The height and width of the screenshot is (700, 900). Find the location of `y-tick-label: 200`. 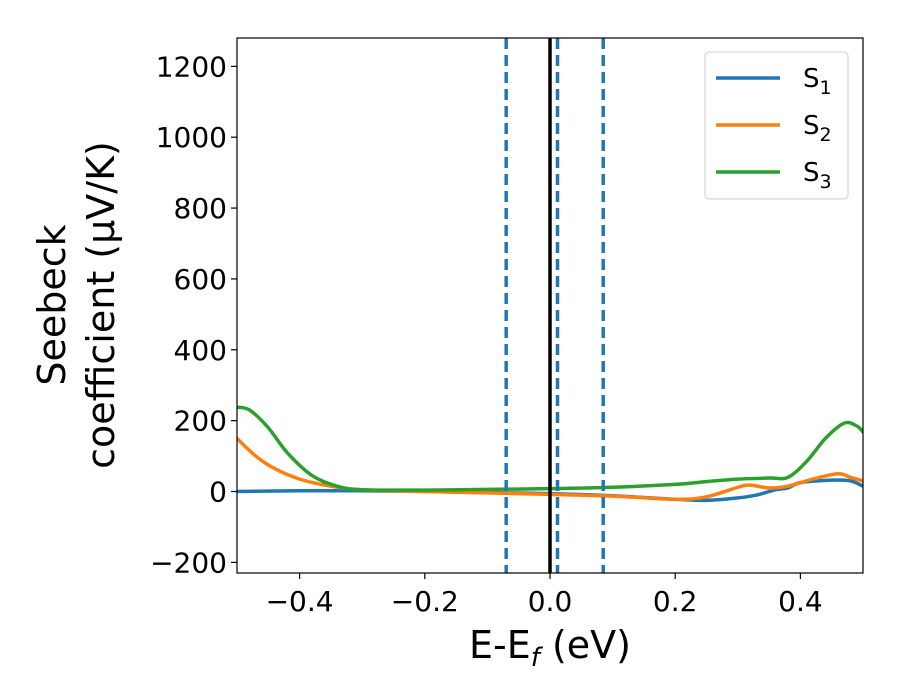

y-tick-label: 200 is located at coordinates (200, 421).